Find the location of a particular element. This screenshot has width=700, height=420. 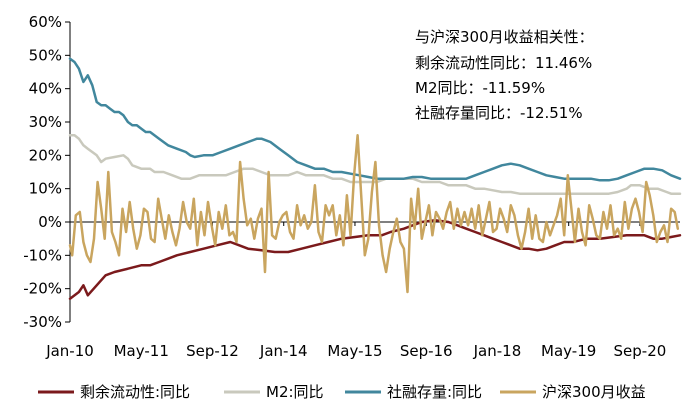

x-tick-label: Jan-10 is located at coordinates (69, 351).